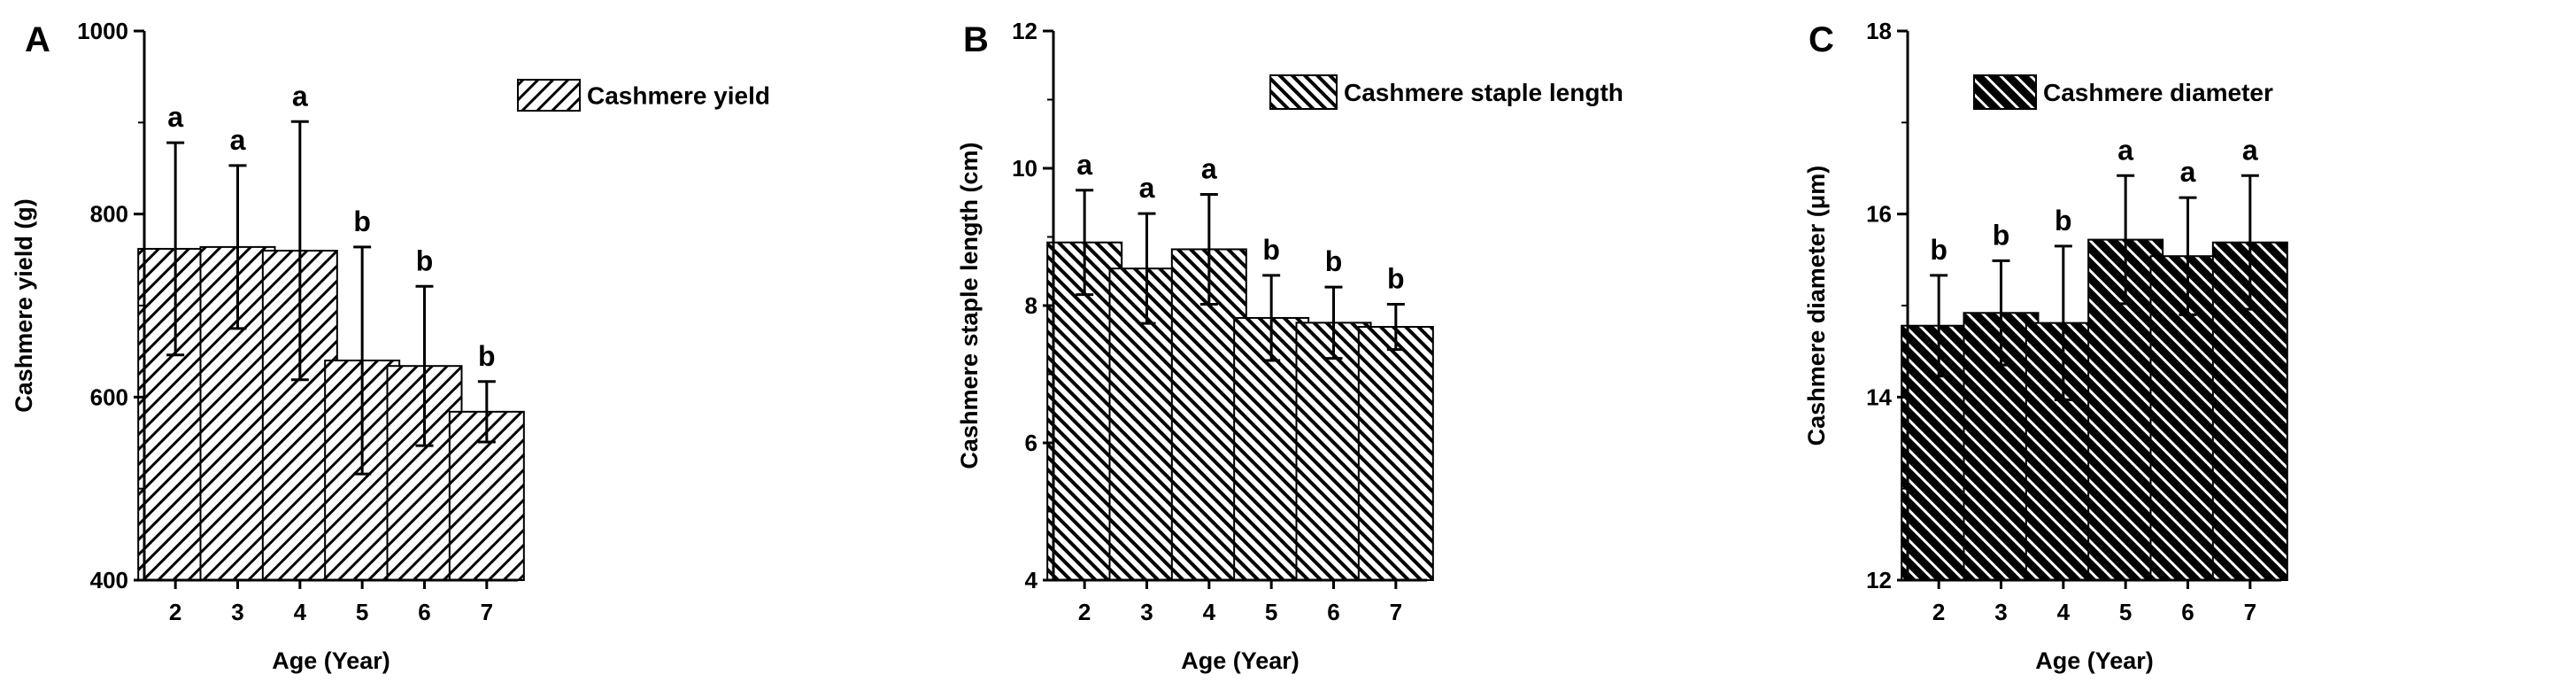 This screenshot has width=2576, height=682. Describe the element at coordinates (24, 305) in the screenshot. I see `y-axis-title: Cashmere yield (g)` at that location.